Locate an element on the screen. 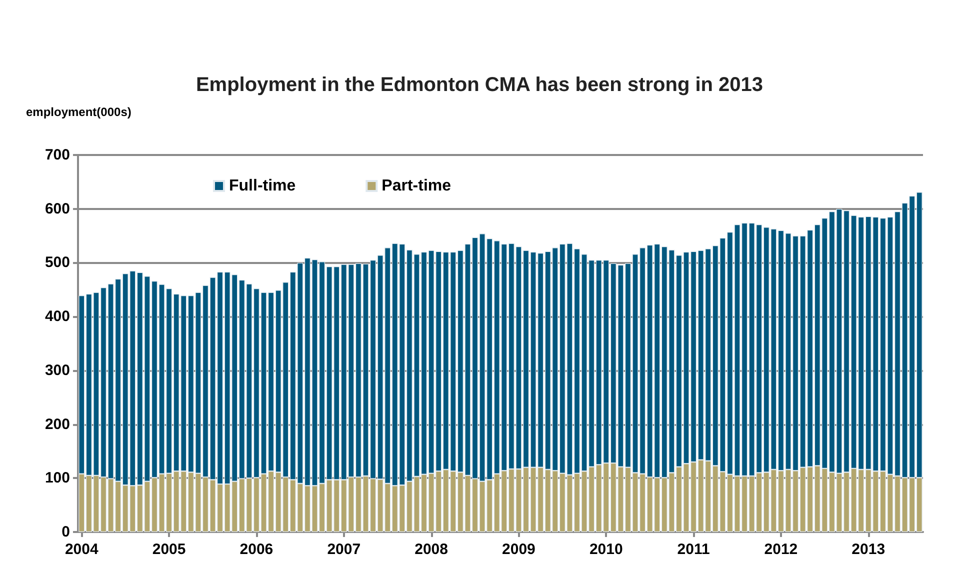 This screenshot has width=959, height=578. y-tick-label: 400 is located at coordinates (57, 317).